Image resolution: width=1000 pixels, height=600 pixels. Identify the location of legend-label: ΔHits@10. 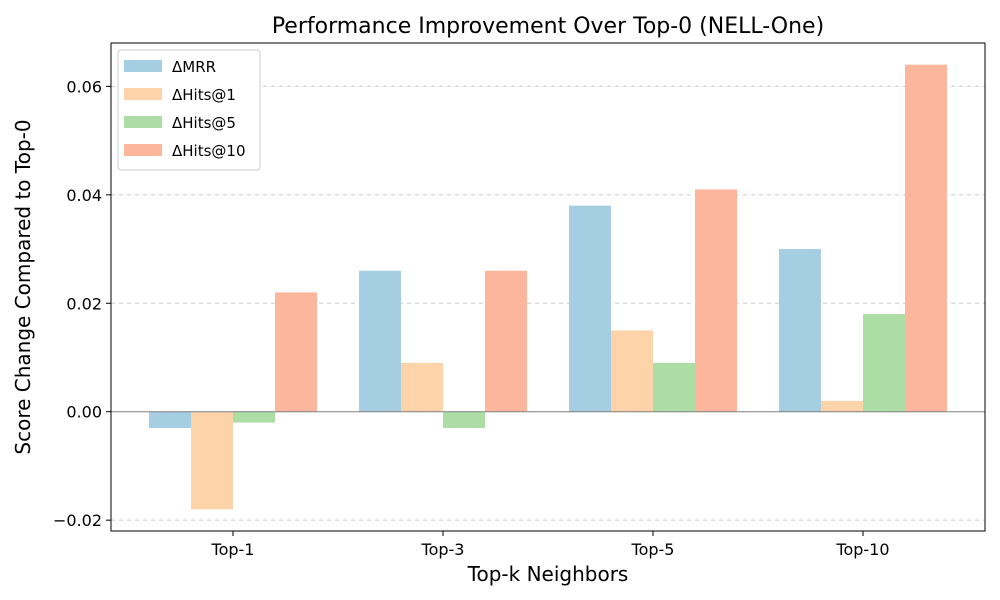
(209, 151).